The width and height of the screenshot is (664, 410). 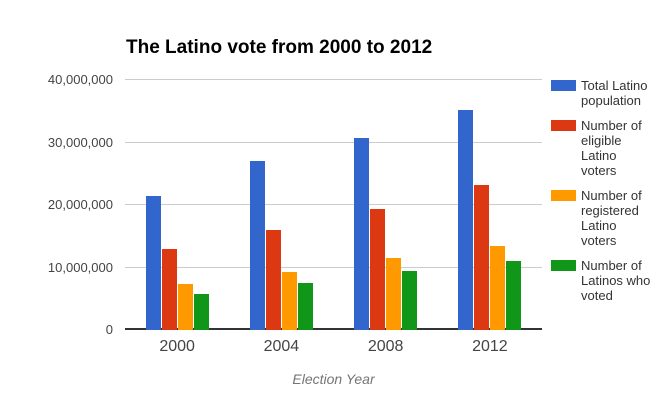 What do you see at coordinates (177, 346) in the screenshot?
I see `x-tick-label-2000: 2000` at bounding box center [177, 346].